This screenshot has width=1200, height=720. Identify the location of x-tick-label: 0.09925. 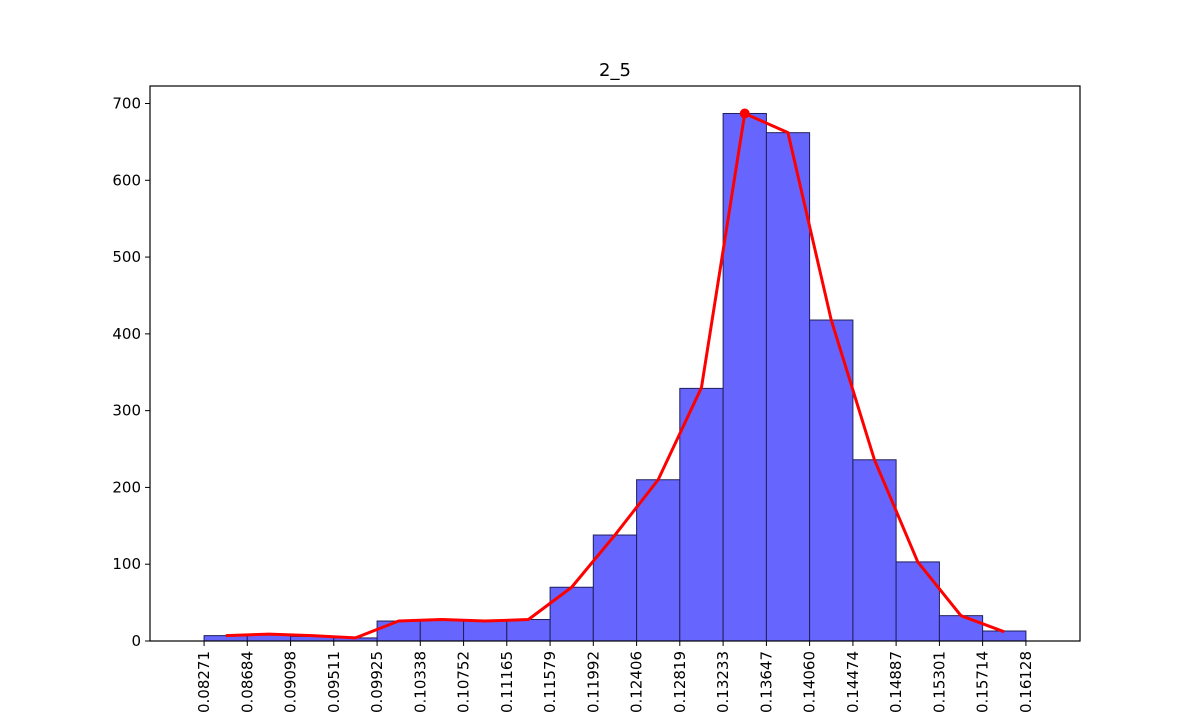
(377, 682).